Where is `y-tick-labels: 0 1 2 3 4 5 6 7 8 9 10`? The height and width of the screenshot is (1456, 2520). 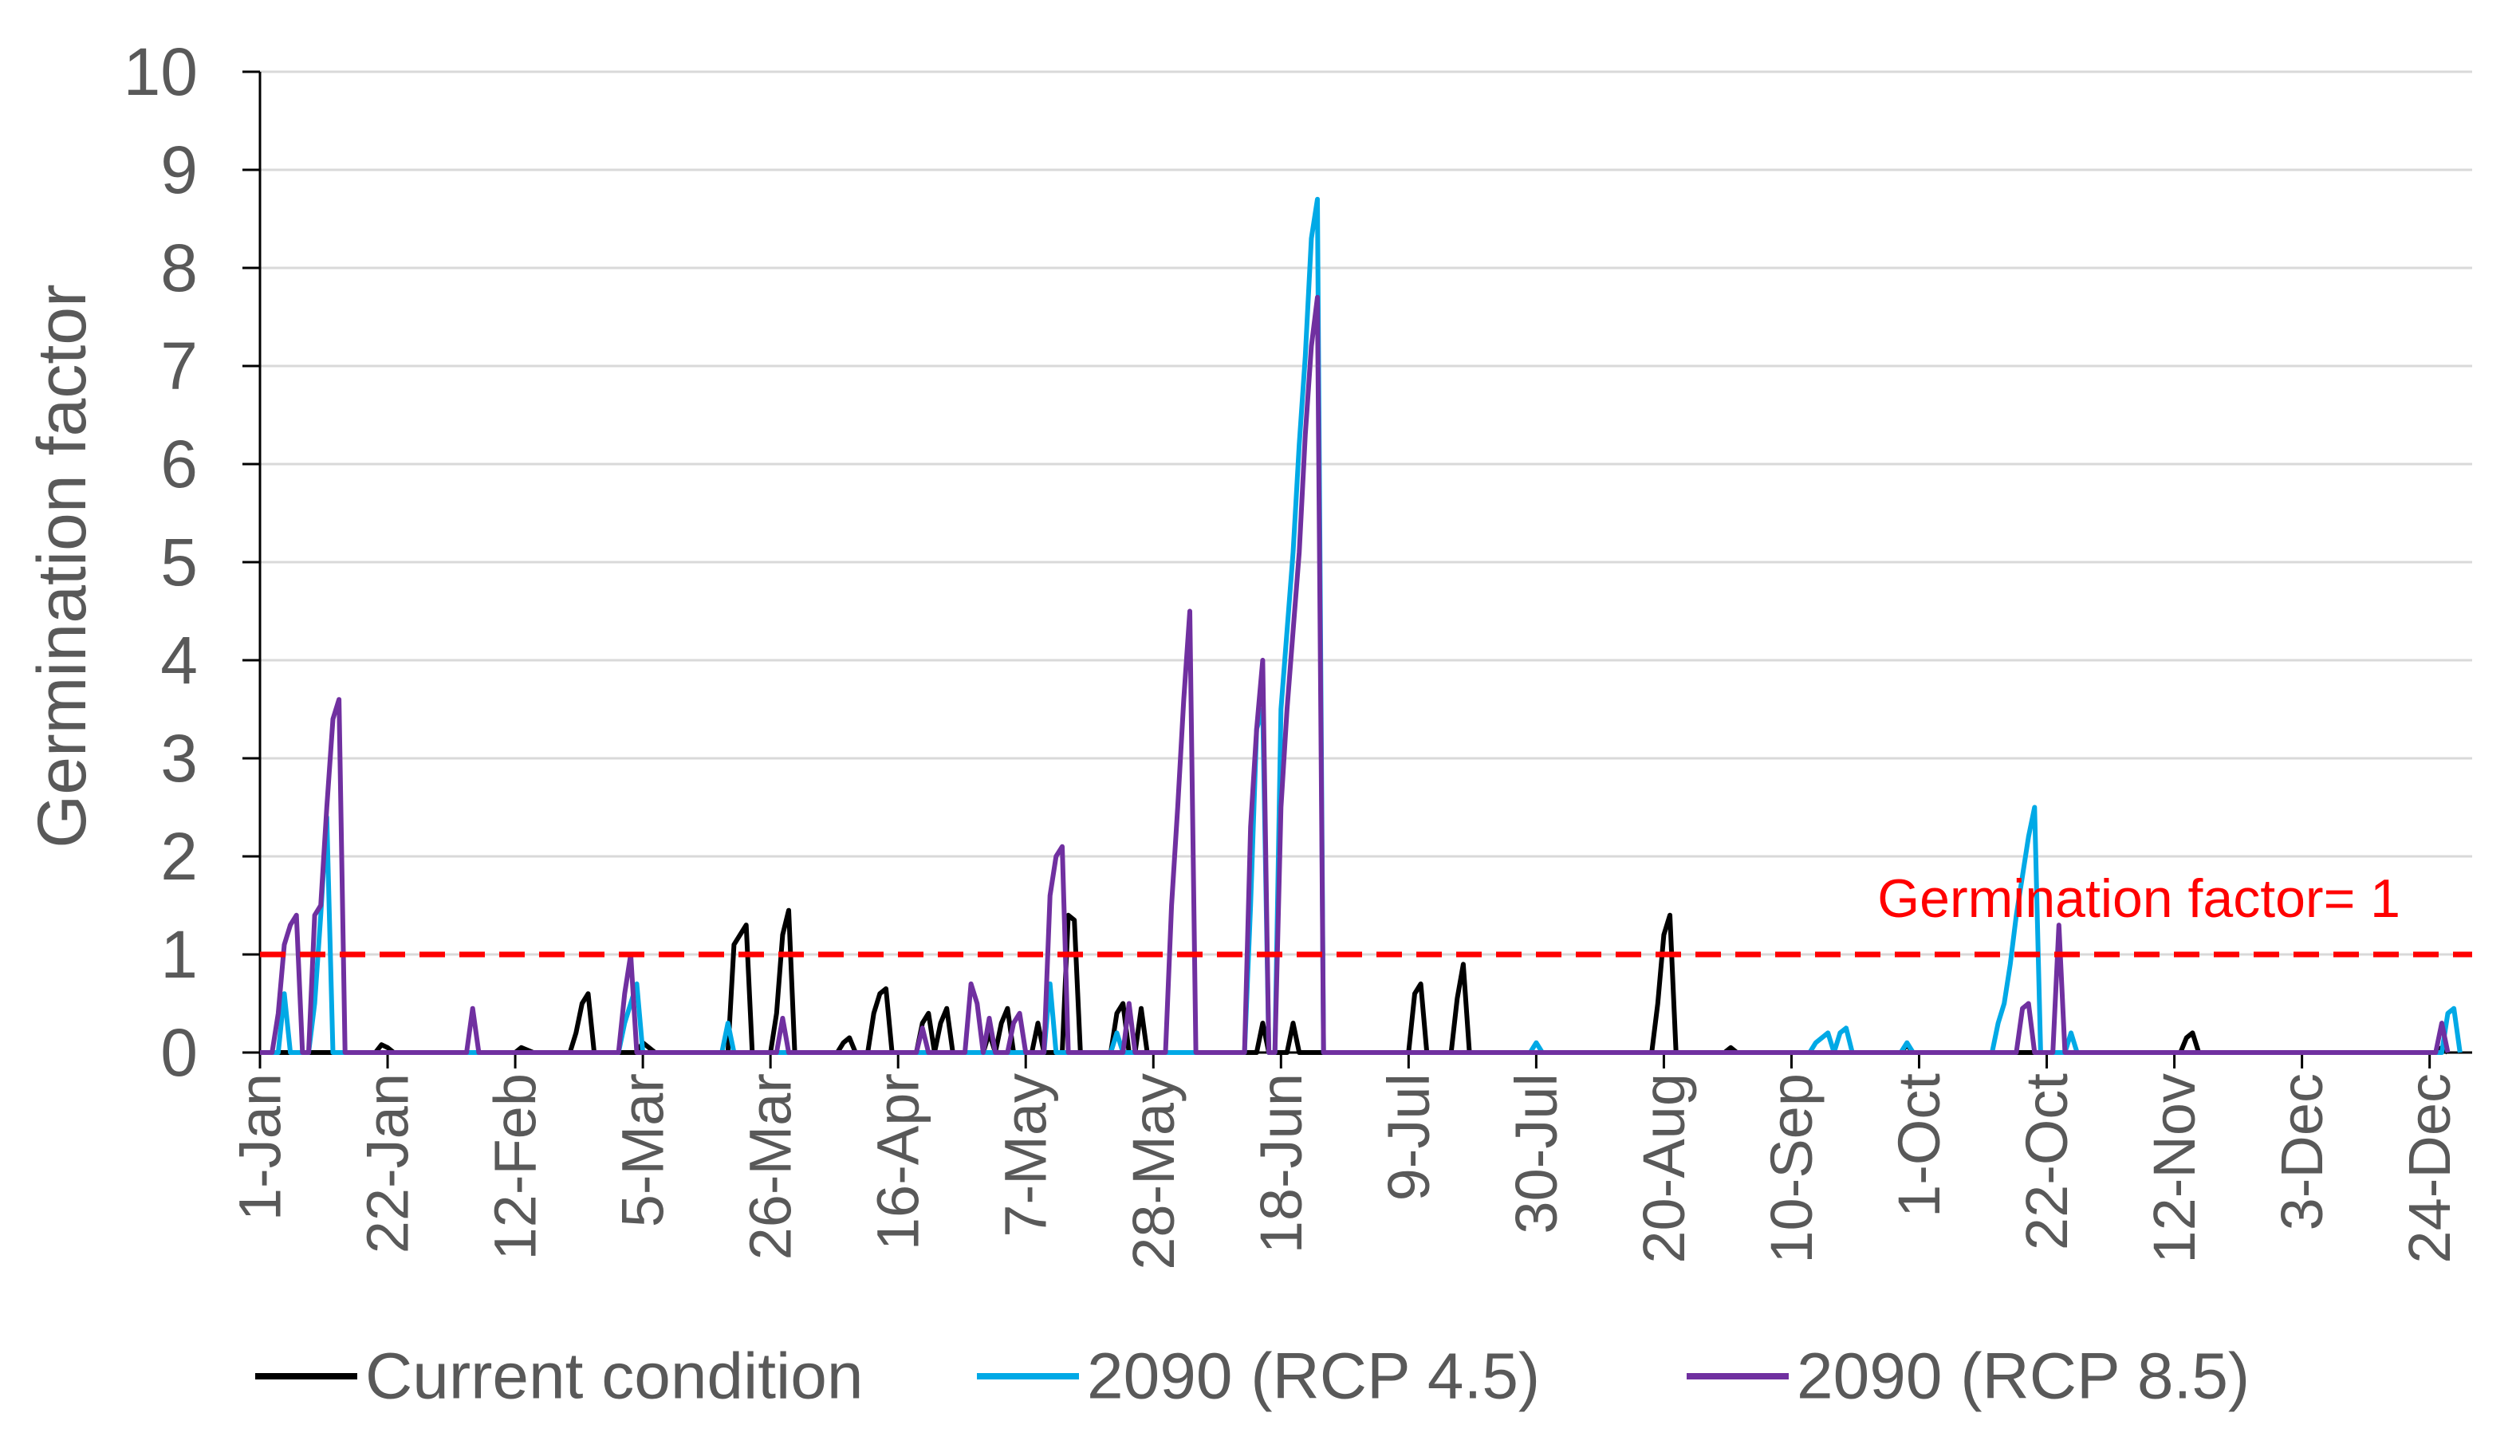 y-tick-labels: 0 1 2 3 4 5 6 7 8 9 10 is located at coordinates (161, 562).